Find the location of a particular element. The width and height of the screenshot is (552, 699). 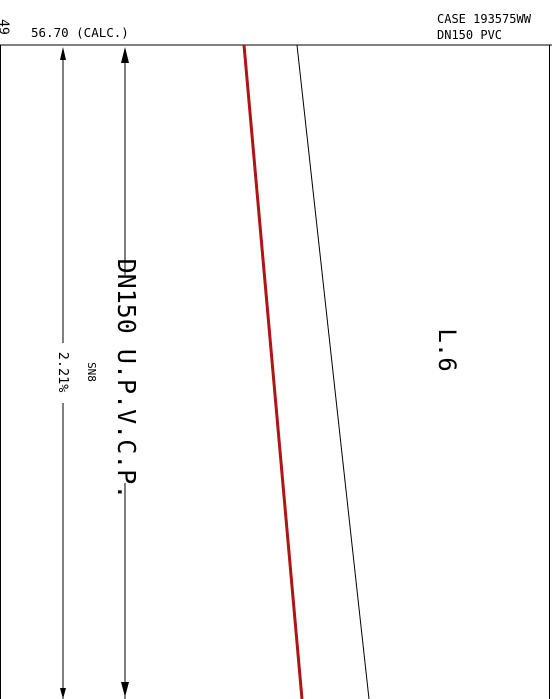

gradient-arrow-up is located at coordinates (63, 53).